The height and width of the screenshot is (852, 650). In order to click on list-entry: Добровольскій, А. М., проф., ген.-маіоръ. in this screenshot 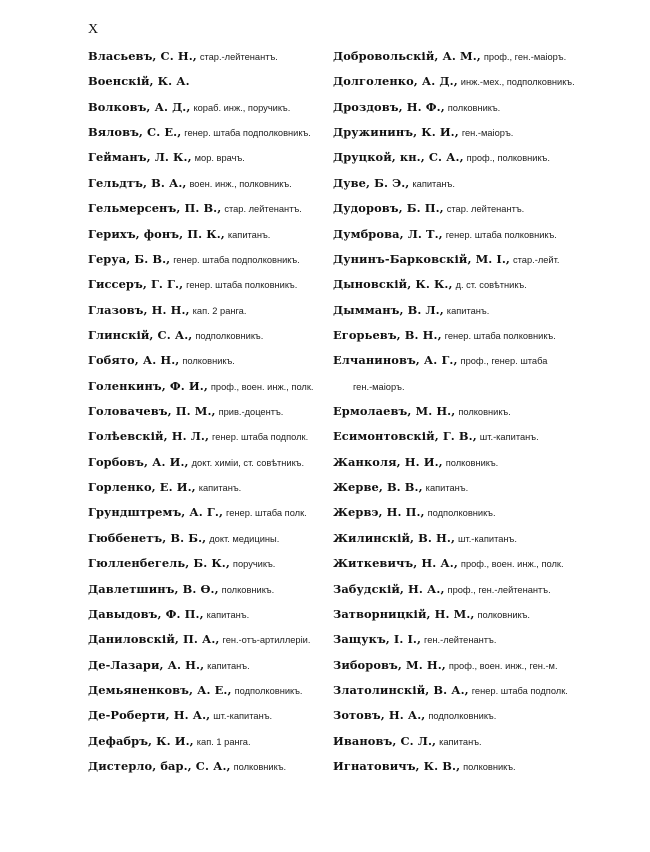, I will do `click(449, 56)`.